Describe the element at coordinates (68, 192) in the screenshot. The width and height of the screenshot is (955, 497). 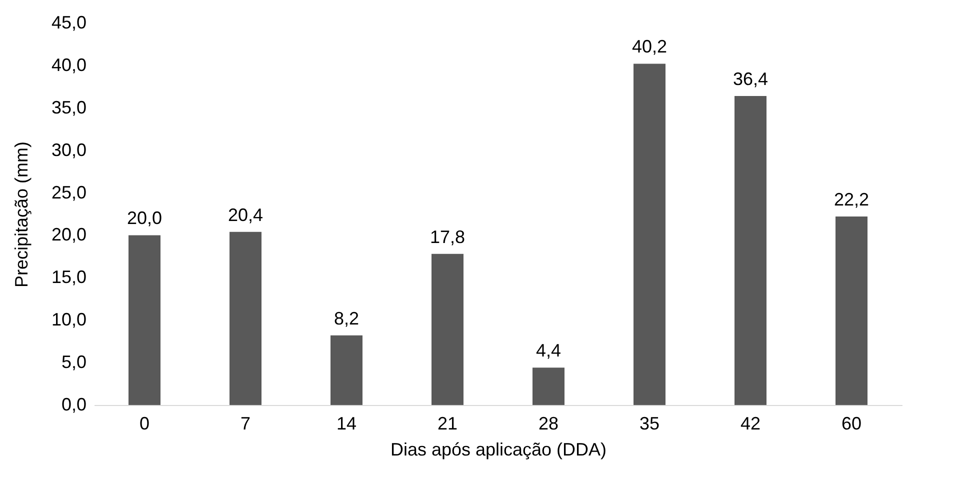
I see `y-tick-label: 25,0` at that location.